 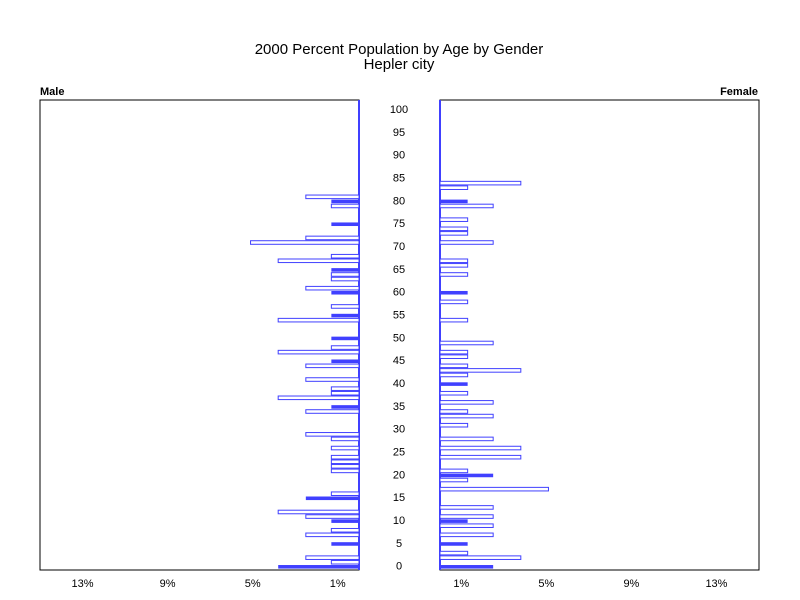 I want to click on age-tick-label: 0, so click(x=399, y=567).